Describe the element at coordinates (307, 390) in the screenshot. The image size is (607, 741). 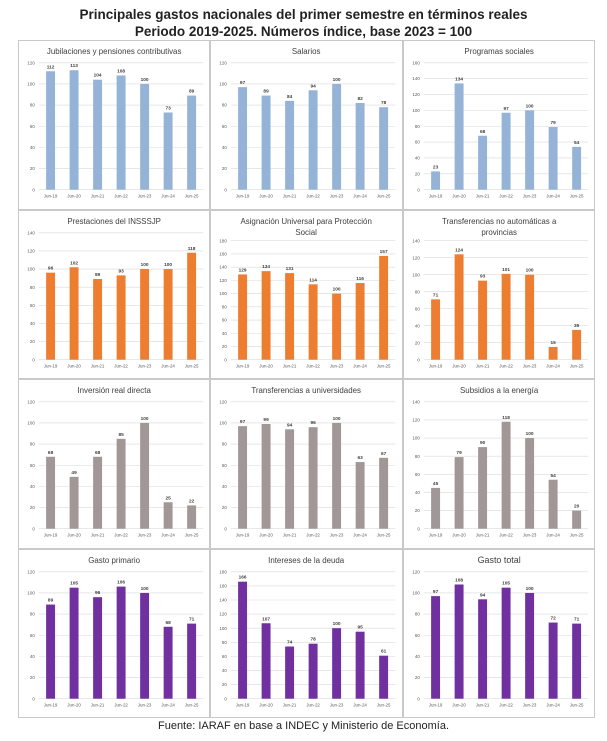
I see `chart-title: Transferencias a universidades` at that location.